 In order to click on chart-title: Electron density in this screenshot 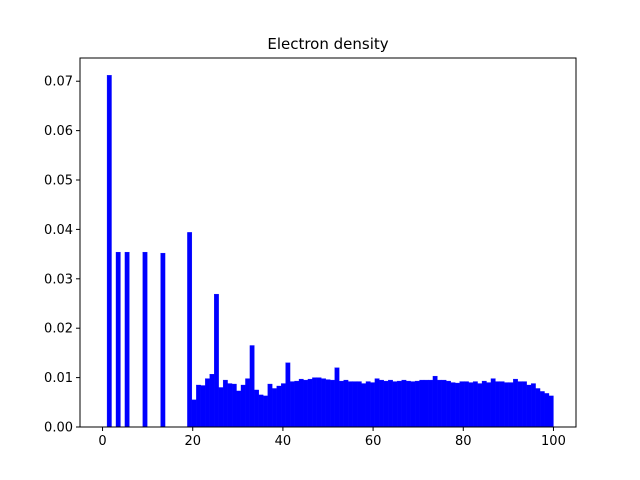, I will do `click(327, 44)`.